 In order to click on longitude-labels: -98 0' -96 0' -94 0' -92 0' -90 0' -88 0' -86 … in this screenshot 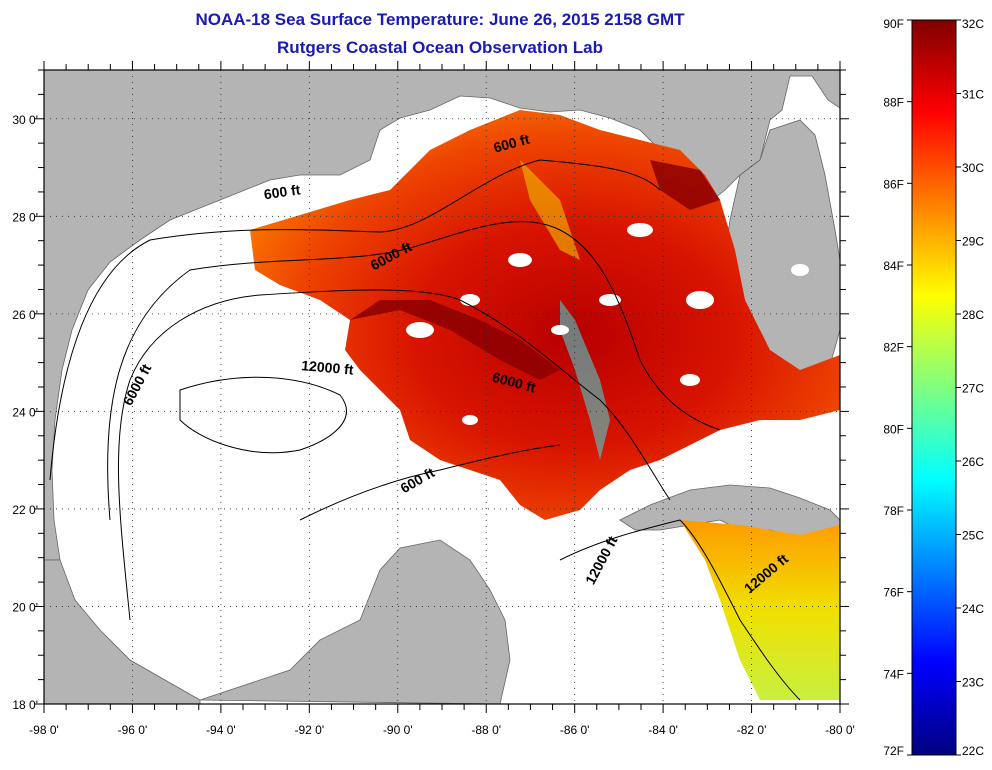, I will do `click(442, 730)`.